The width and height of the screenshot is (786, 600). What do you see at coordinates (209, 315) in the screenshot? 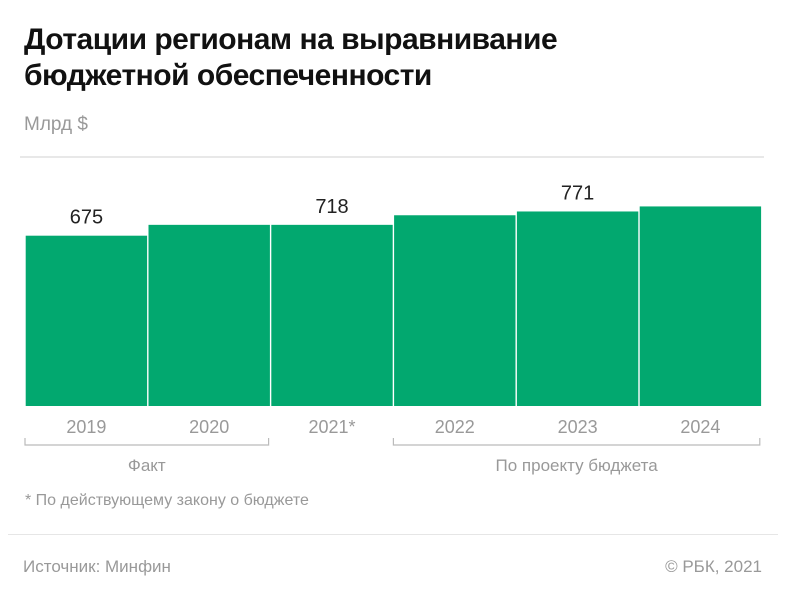
I see `bar-2020` at bounding box center [209, 315].